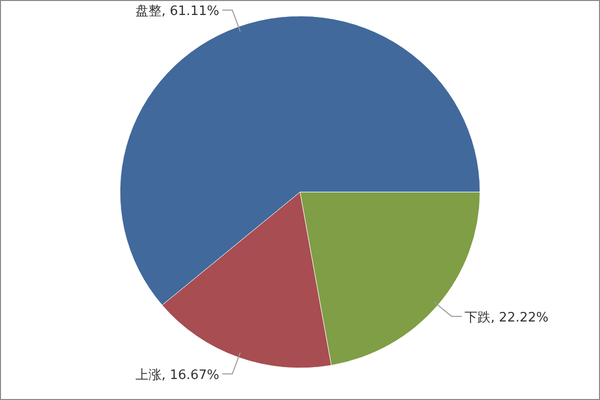  Describe the element at coordinates (519, 318) in the screenshot. I see `data-label: , 22.22%` at that location.